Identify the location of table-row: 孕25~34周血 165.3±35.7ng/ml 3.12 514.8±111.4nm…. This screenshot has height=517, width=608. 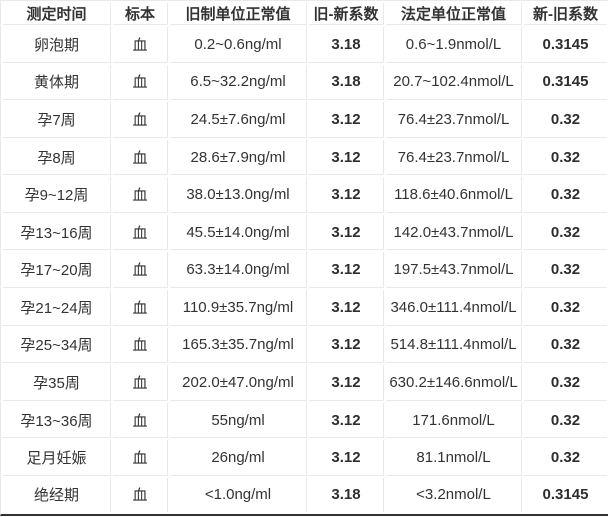
(305, 345).